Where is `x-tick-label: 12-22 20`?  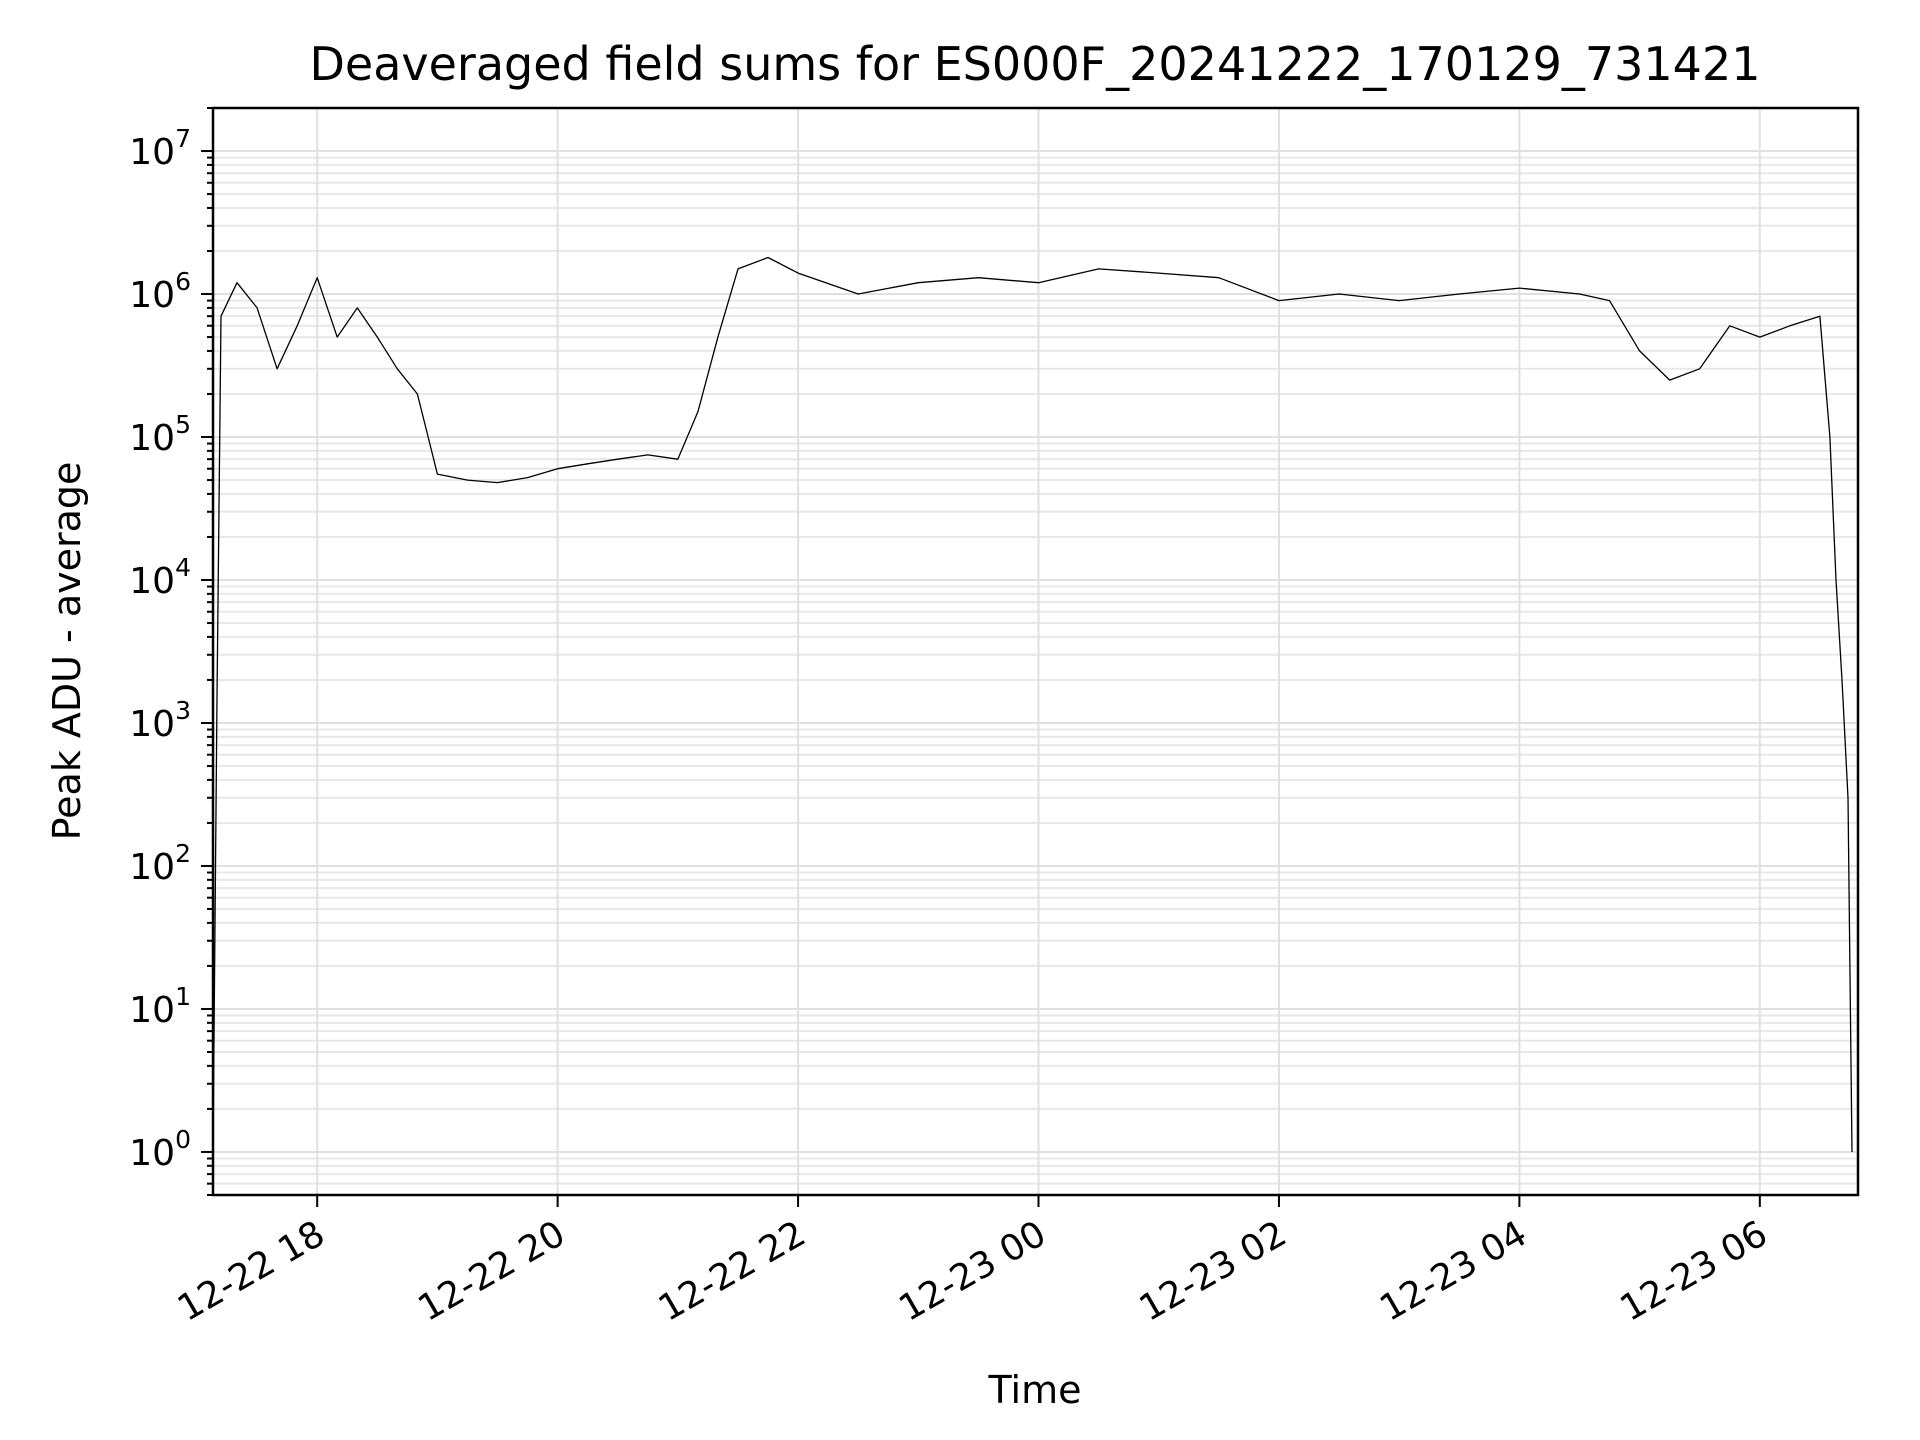
x-tick-label: 12-22 20 is located at coordinates (491, 1271).